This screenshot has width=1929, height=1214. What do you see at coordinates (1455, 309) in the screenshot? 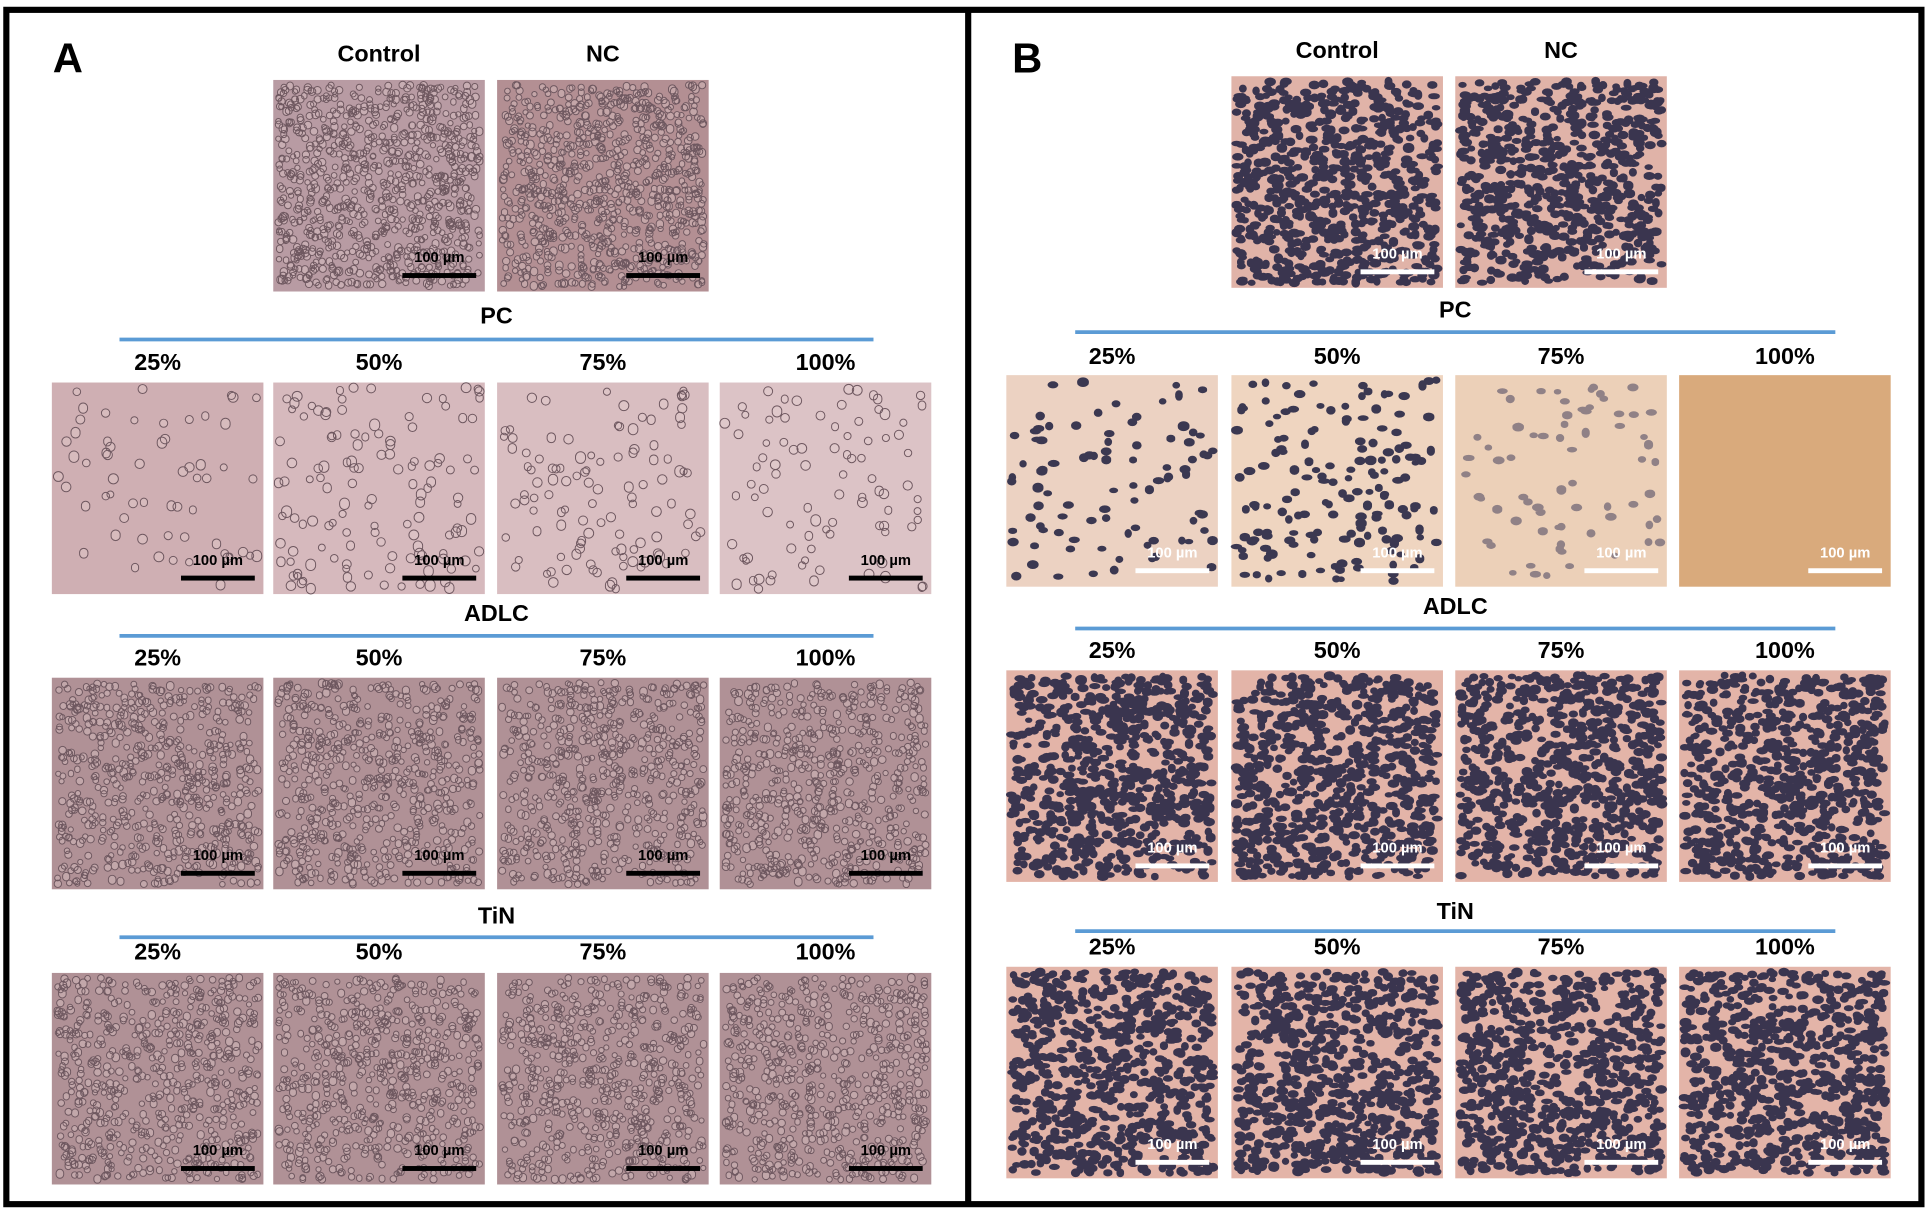
I see `group-title: PC` at bounding box center [1455, 309].